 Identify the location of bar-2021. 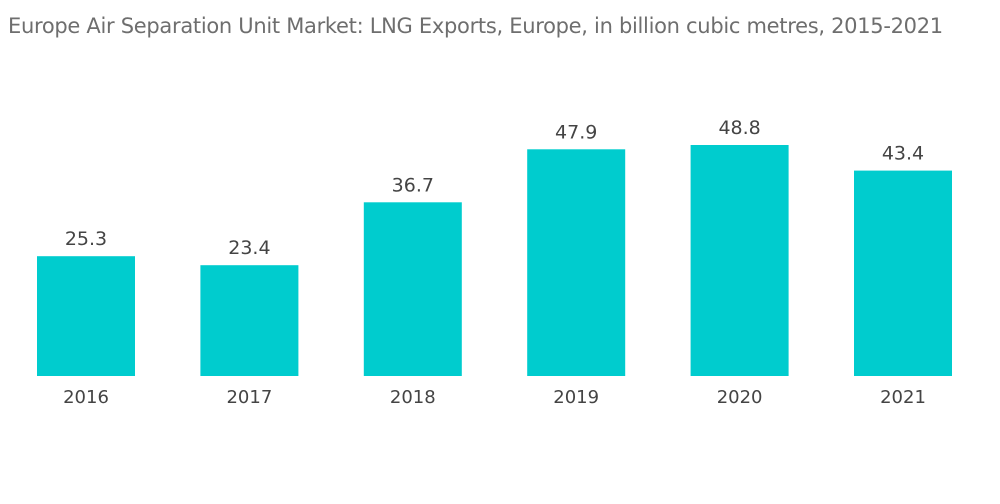
(903, 273).